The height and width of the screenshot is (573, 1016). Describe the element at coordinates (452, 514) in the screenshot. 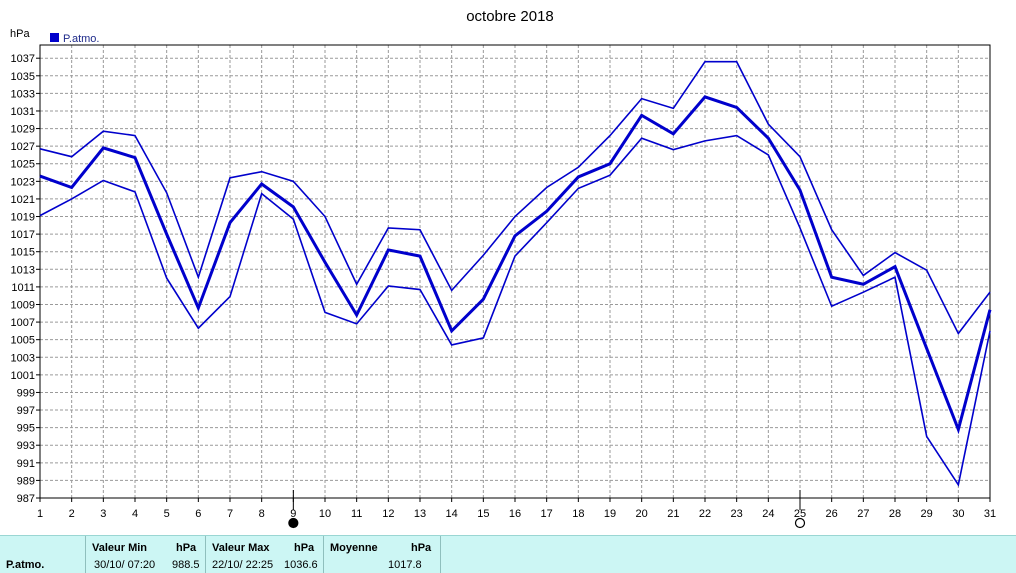

I see `x-tick-label: 14` at that location.